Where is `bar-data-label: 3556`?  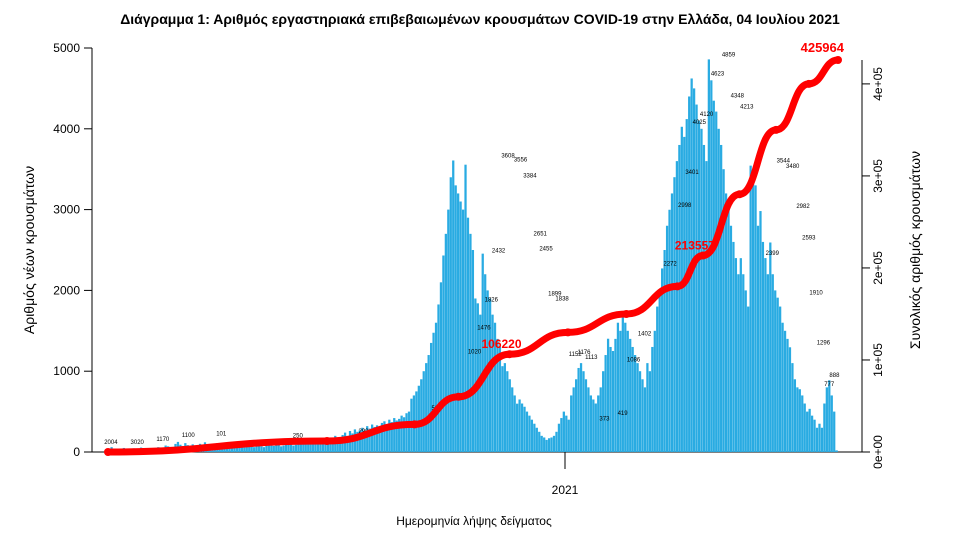 bar-data-label: 3556 is located at coordinates (521, 161).